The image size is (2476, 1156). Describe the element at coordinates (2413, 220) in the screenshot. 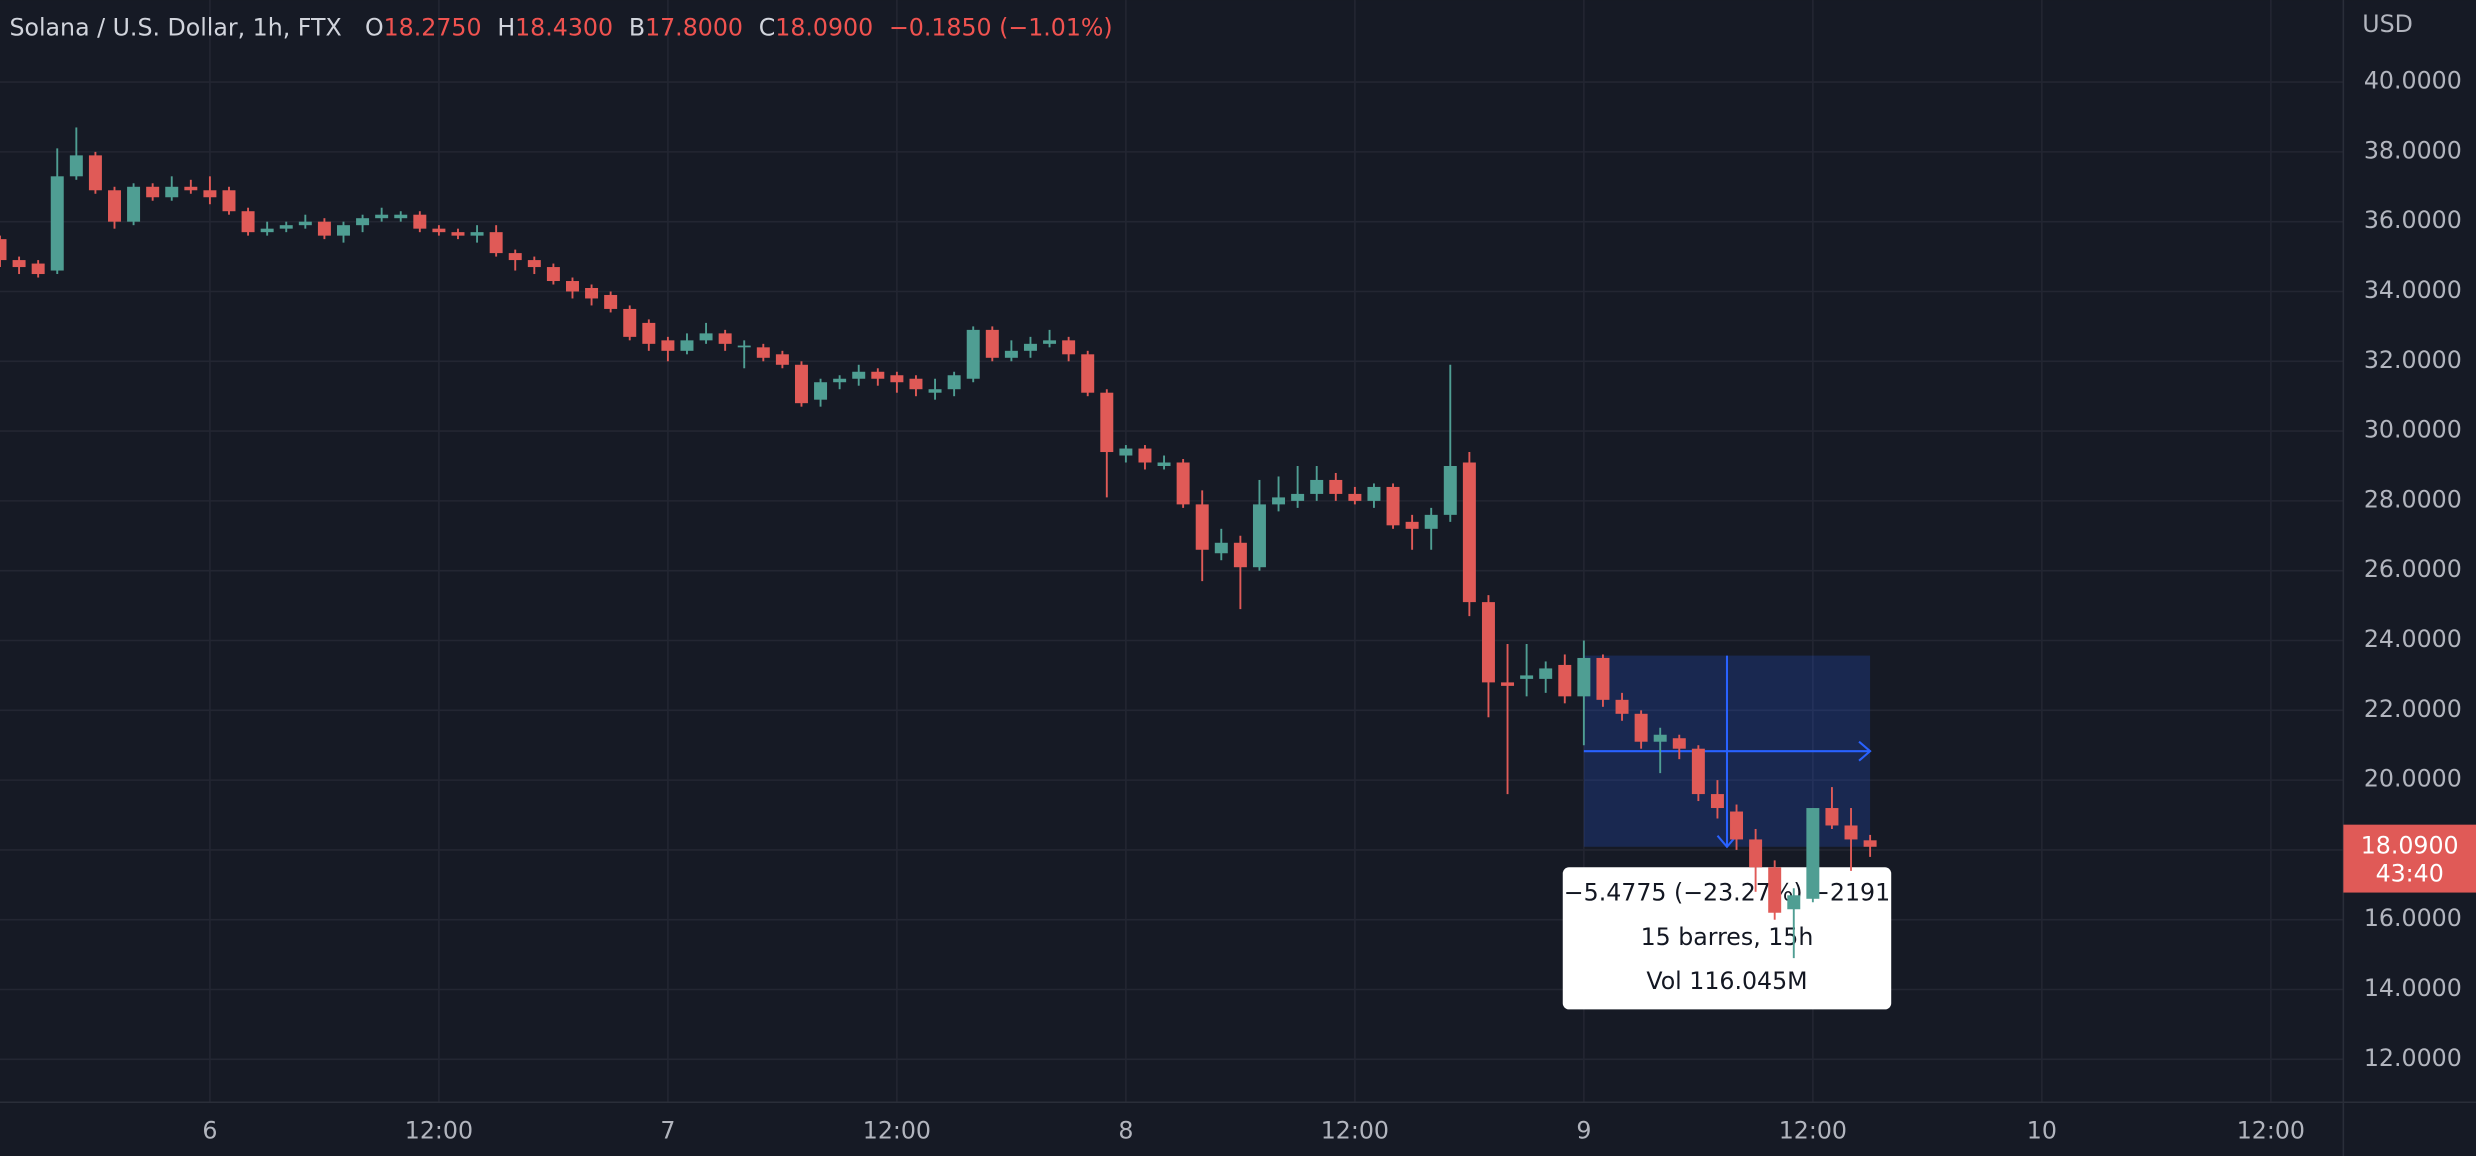

I see `y-tick-label: 36.0000` at that location.